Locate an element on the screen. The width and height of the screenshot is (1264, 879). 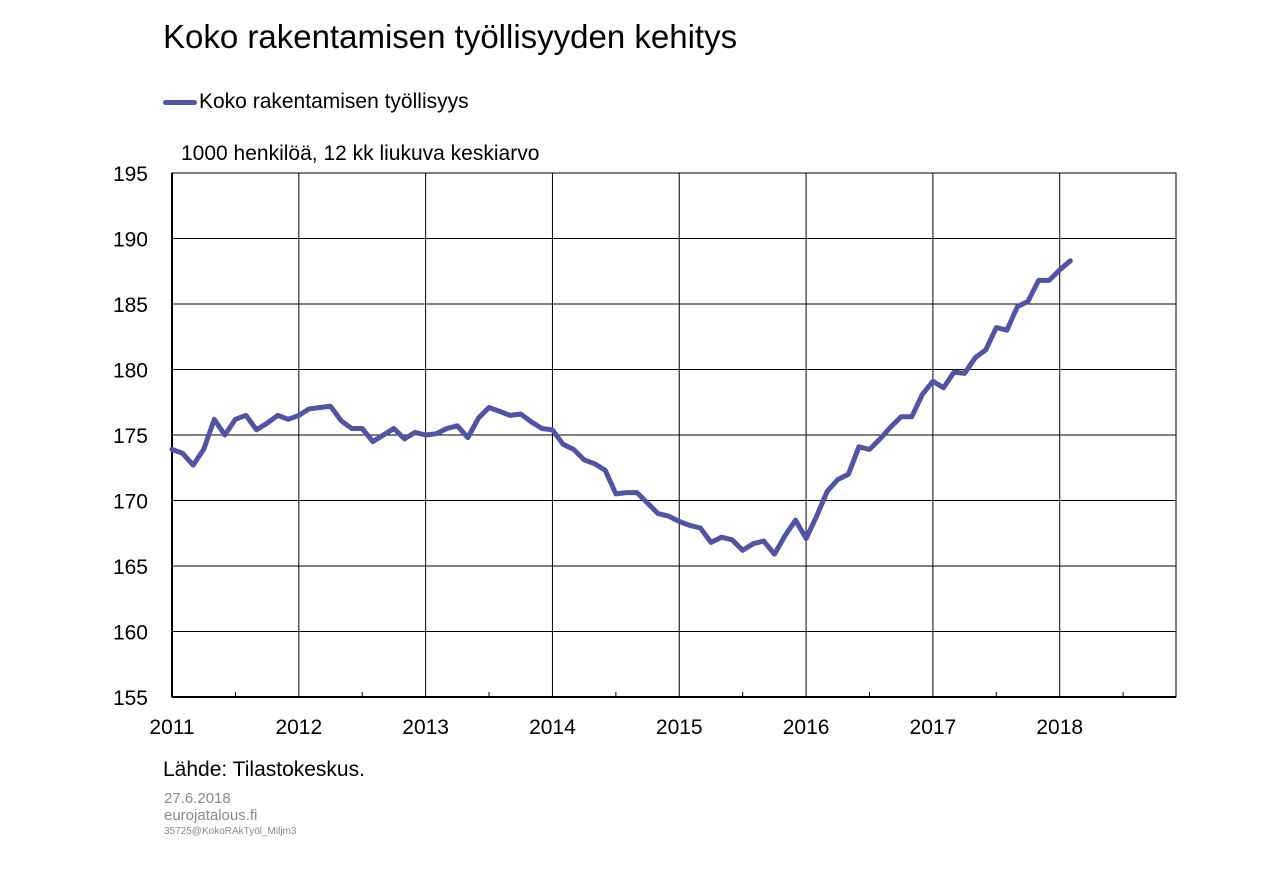
legend-label: Koko rakentamisen työllisyys is located at coordinates (334, 101).